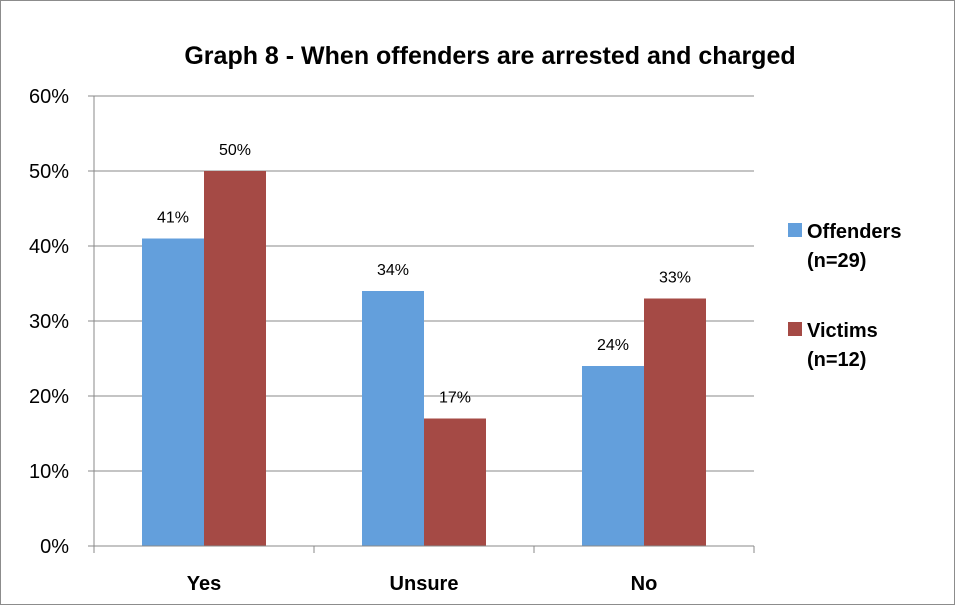  Describe the element at coordinates (49, 97) in the screenshot. I see `y-tick-label: 60%` at that location.